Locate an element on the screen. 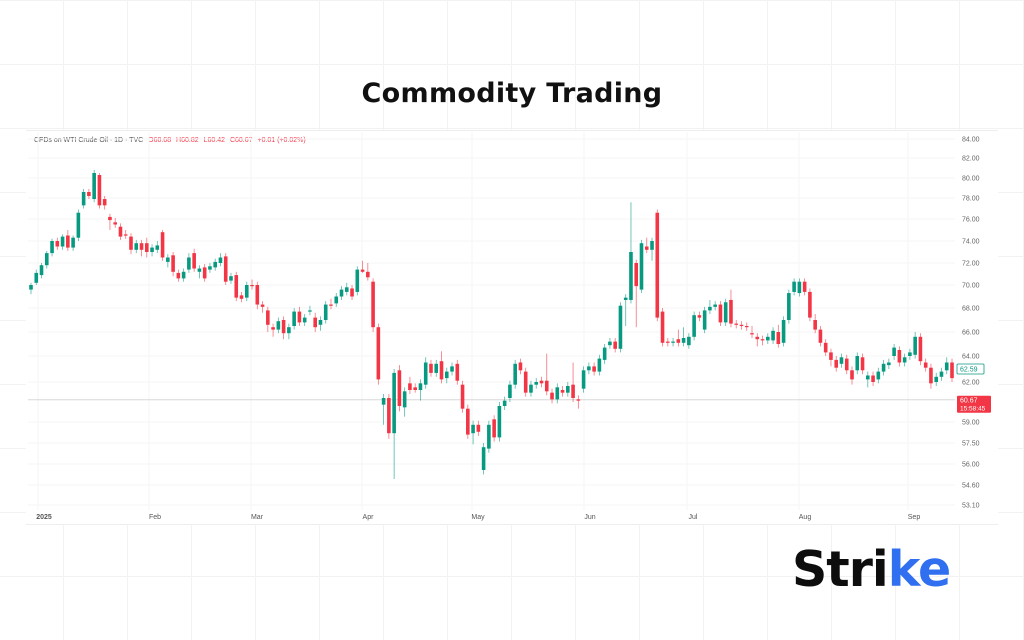 Image resolution: width=1024 pixels, height=640 pixels. x-tick-label: Sep is located at coordinates (914, 517).